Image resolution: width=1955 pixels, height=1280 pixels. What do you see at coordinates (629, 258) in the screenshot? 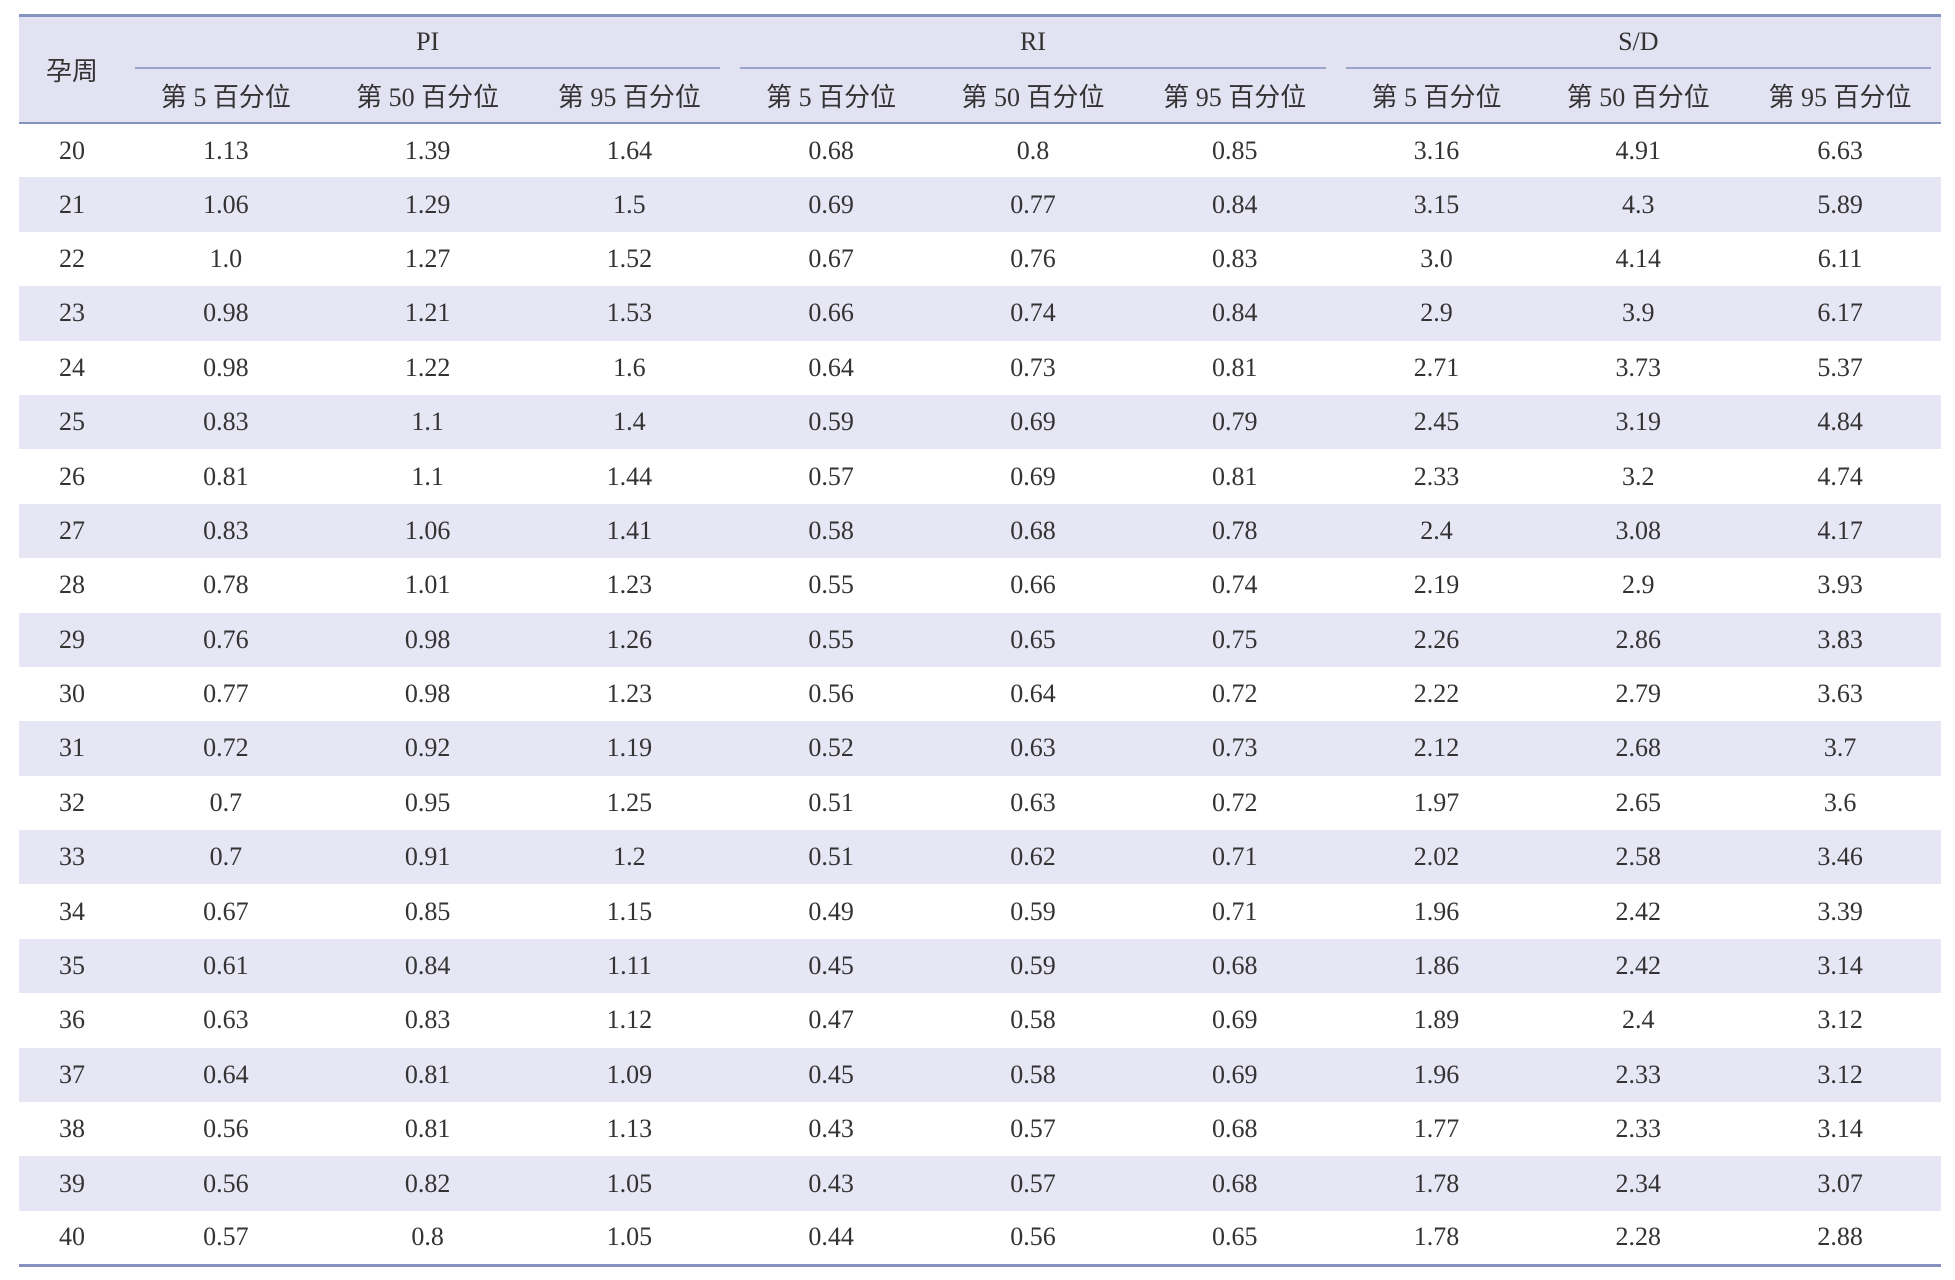
I see `value-cell: 1.52` at bounding box center [629, 258].